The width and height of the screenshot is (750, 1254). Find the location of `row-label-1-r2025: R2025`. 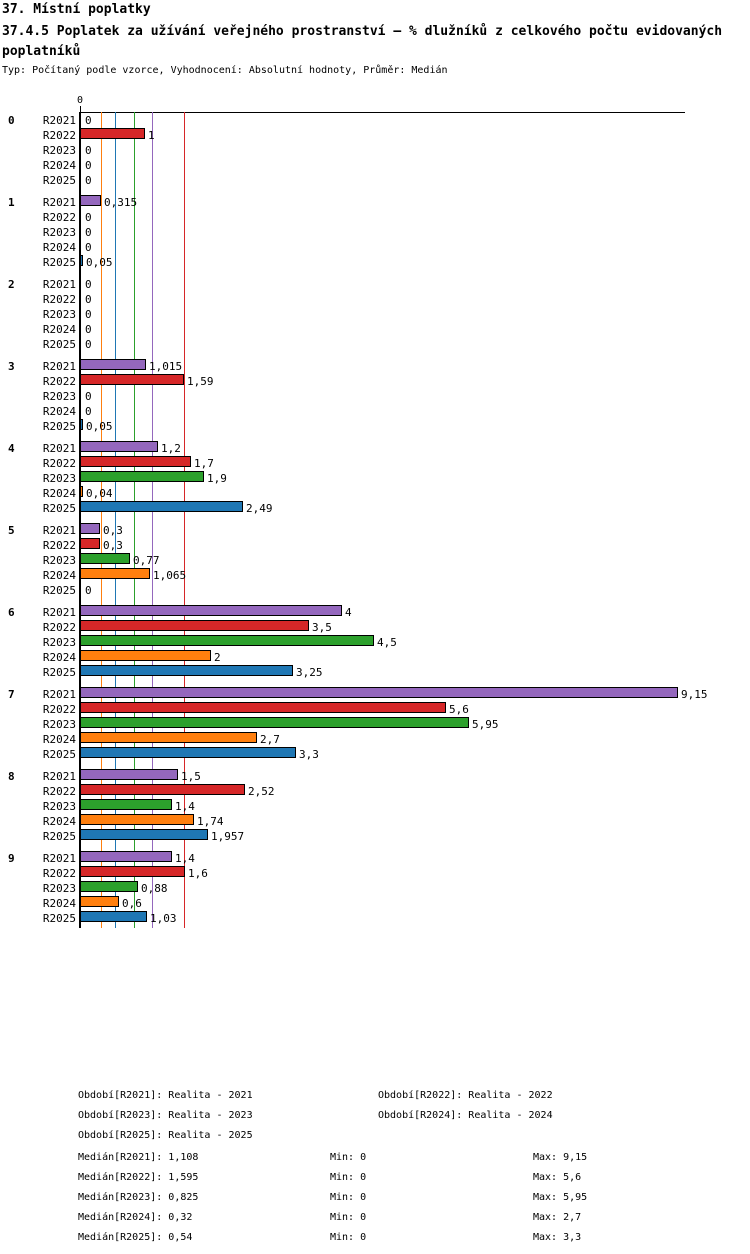

row-label-1-r2025: R2025 is located at coordinates (59, 262).